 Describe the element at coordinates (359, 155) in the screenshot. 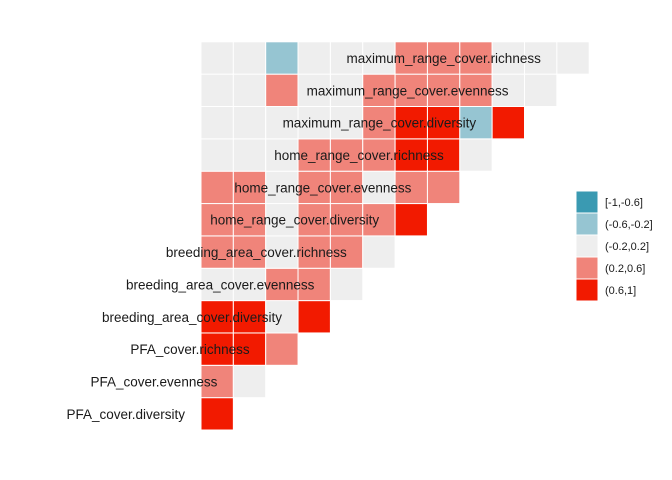

I see `row-label: home_range_cover.richness` at that location.